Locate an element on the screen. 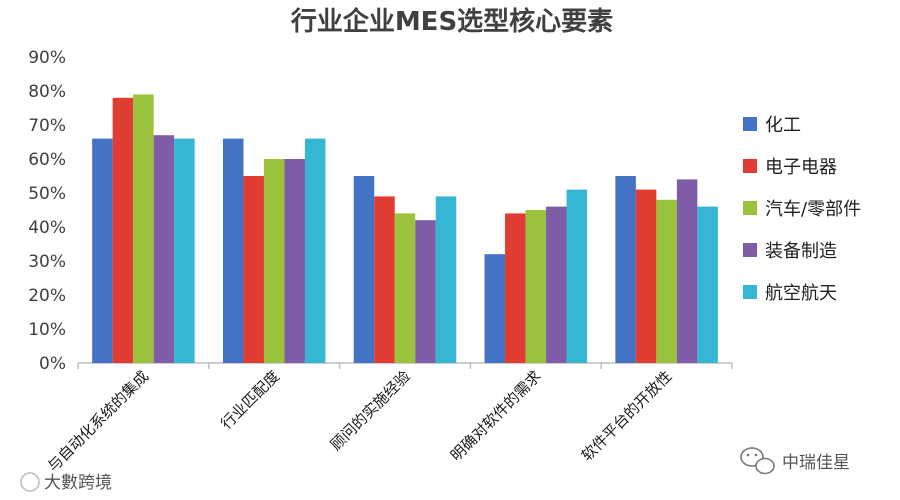  watermark-right-text: 中瑞佳星 is located at coordinates (816, 463).